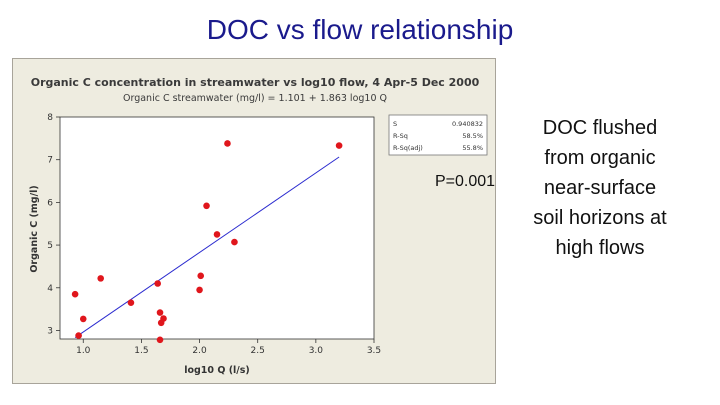 The height and width of the screenshot is (405, 720). I want to click on x-tick-label: 3.5, so click(374, 351).